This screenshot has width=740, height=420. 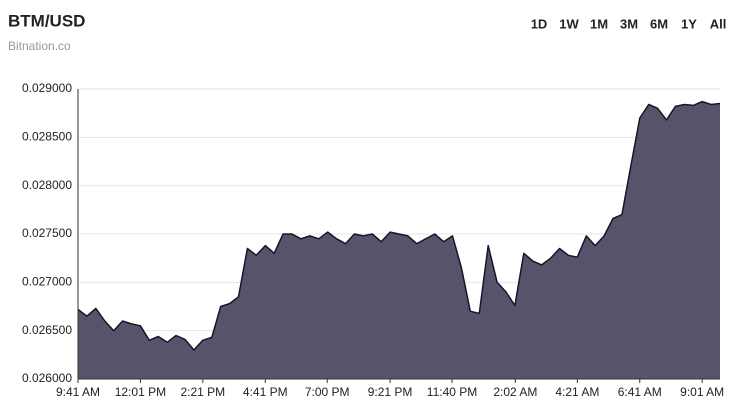 What do you see at coordinates (577, 392) in the screenshot?
I see `x-tick-label: 4:21 AM` at bounding box center [577, 392].